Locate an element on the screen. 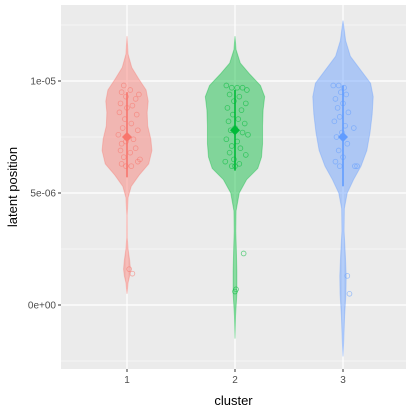 The image size is (415, 415). y-axis-title: latent position is located at coordinates (12, 187).